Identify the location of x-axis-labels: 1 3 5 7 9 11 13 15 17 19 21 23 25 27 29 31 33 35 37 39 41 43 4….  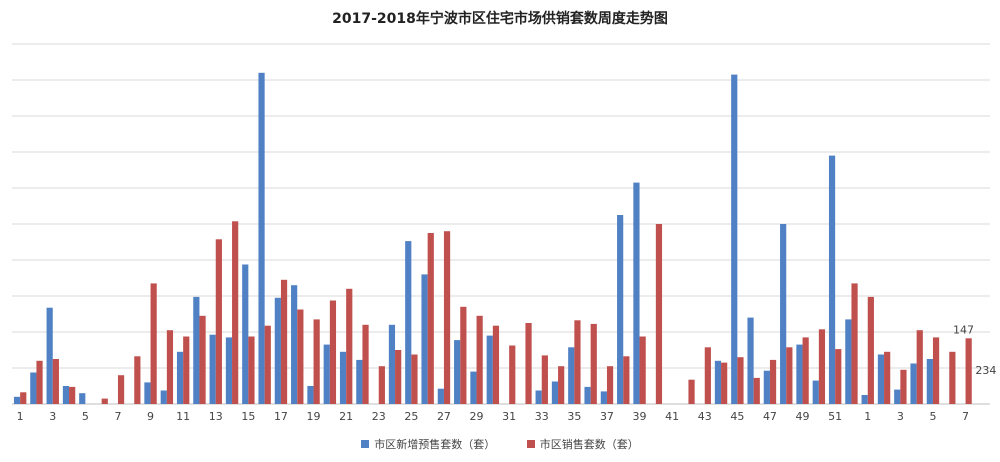
(493, 416).